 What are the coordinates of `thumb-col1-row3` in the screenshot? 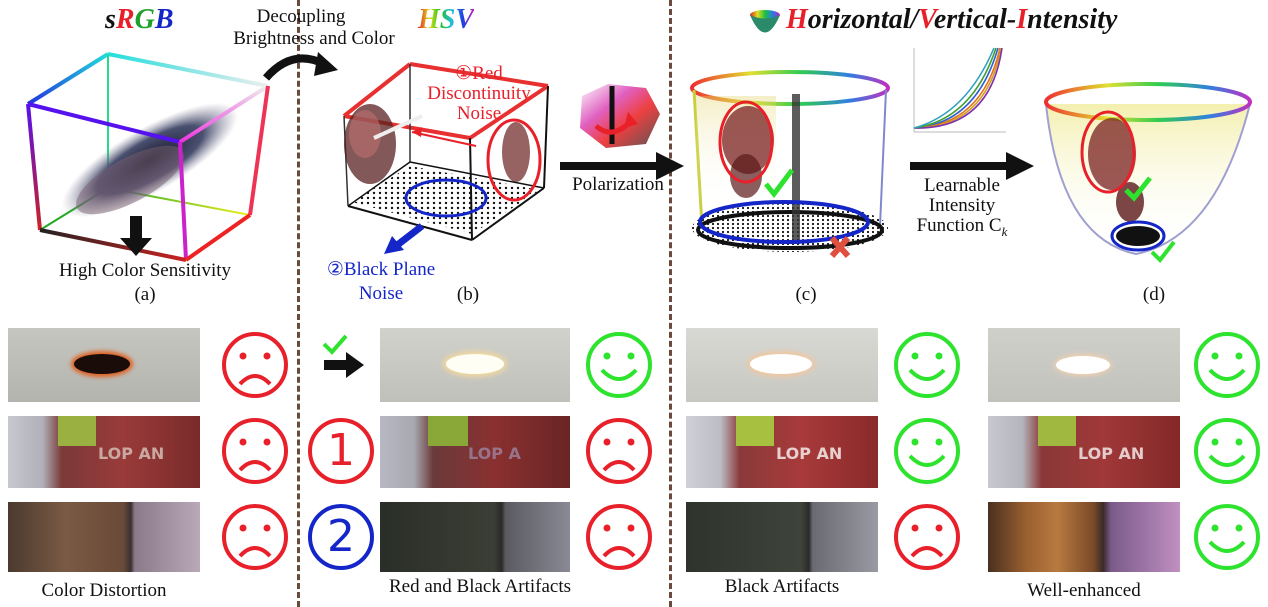 It's located at (104, 537).